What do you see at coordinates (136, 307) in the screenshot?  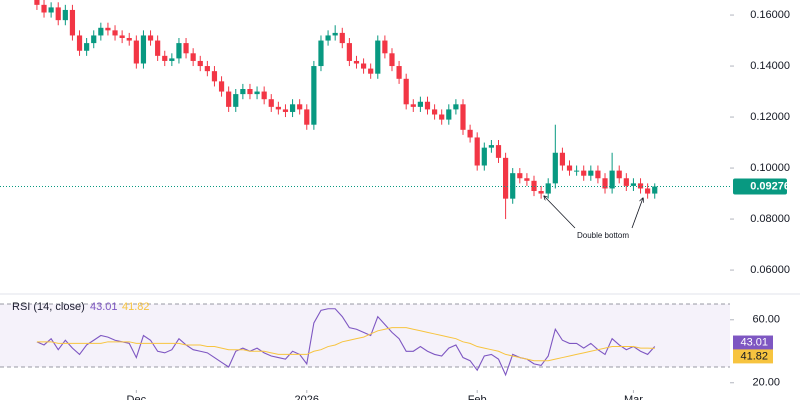 I see `legend-value: 41.82` at bounding box center [136, 307].